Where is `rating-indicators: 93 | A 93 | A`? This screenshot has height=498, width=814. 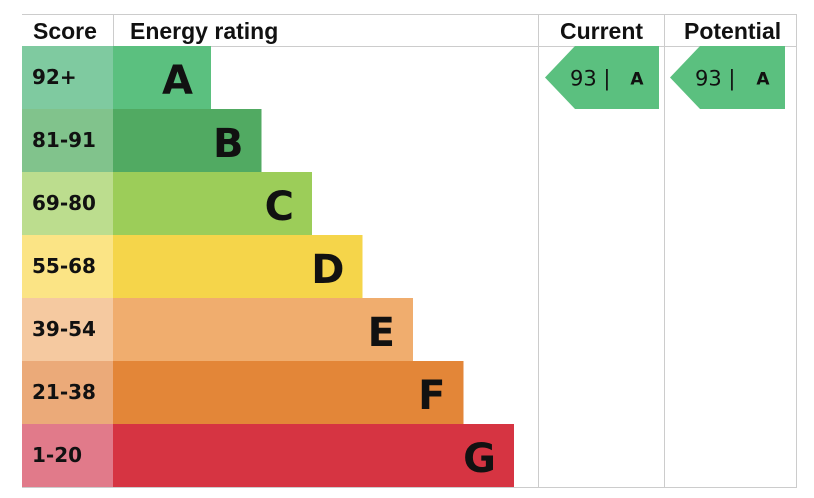 rating-indicators: 93 | A 93 | A is located at coordinates (665, 77).